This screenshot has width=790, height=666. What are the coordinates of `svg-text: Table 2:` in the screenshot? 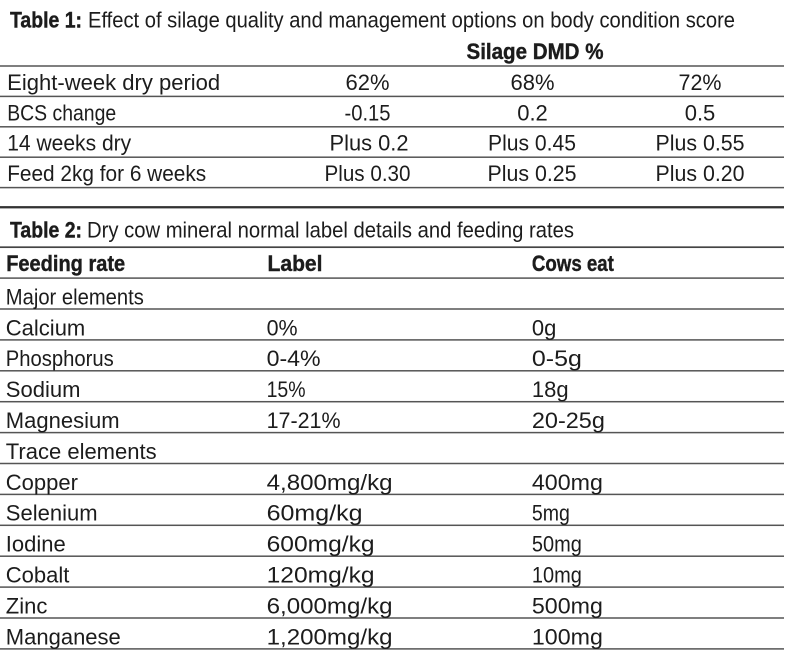 It's located at (46, 230).